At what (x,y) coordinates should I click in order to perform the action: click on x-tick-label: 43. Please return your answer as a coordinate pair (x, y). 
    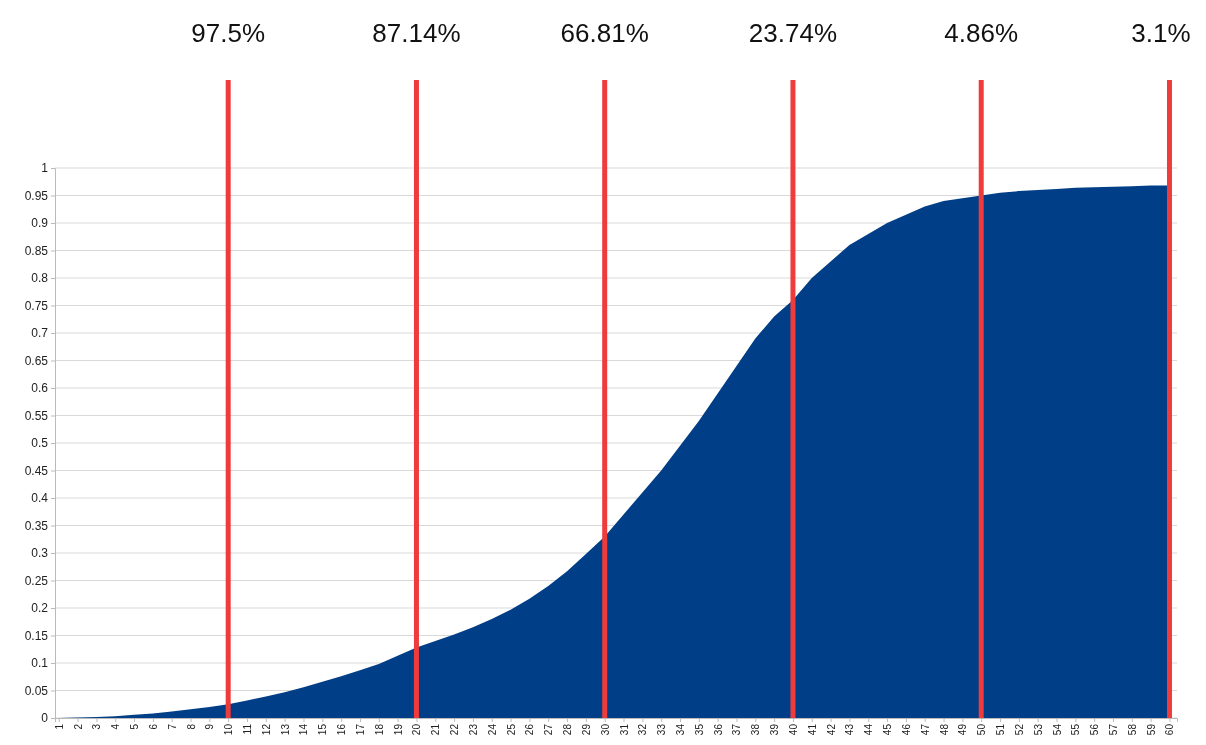
    Looking at the image, I should click on (850, 729).